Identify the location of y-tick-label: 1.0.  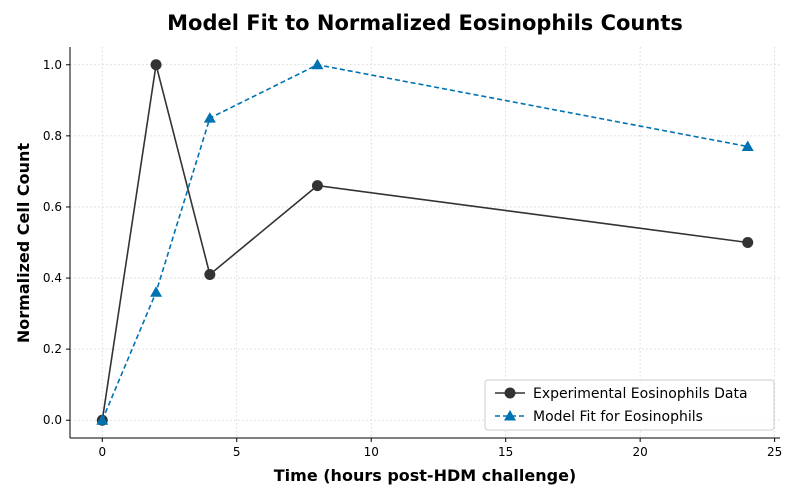
(52, 65).